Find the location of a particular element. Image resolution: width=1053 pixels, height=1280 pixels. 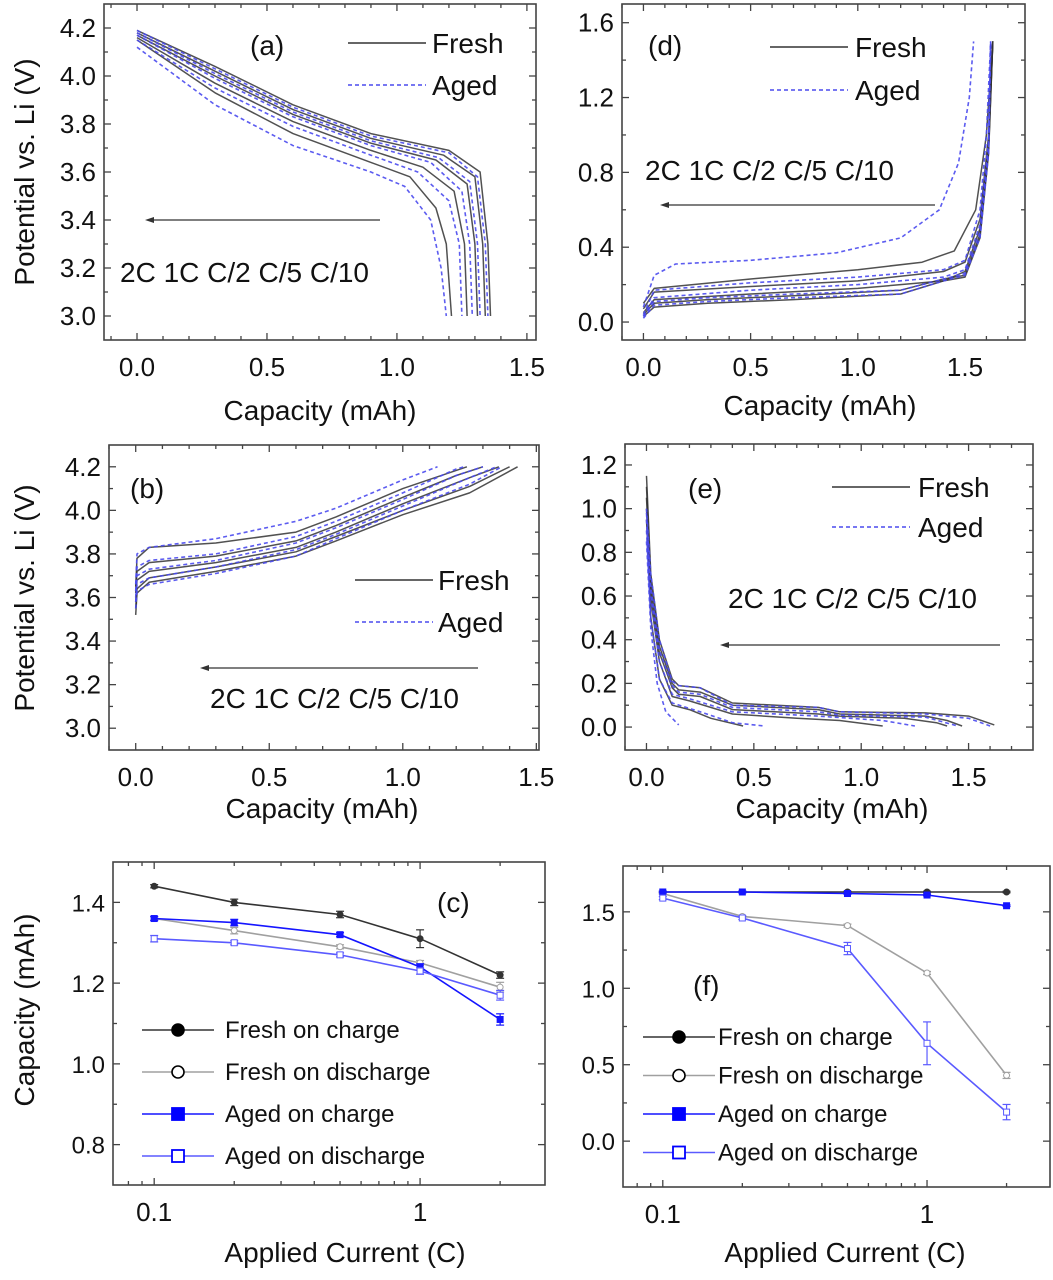

series-aged-on-discharge is located at coordinates (327, 967).